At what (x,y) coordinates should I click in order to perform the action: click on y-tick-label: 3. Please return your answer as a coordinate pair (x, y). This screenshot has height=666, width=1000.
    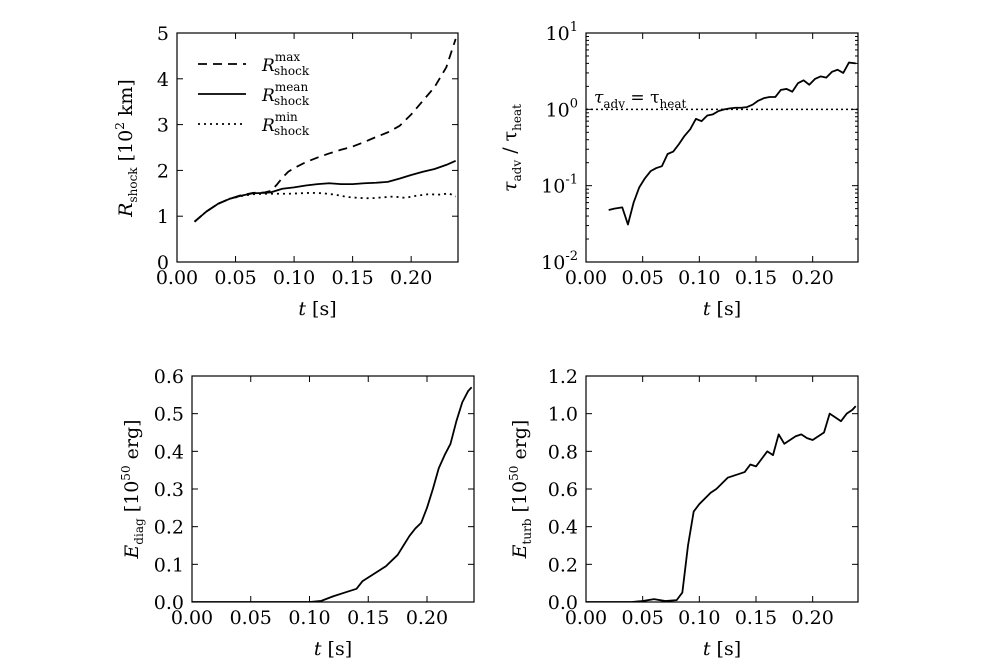
    Looking at the image, I should click on (163, 126).